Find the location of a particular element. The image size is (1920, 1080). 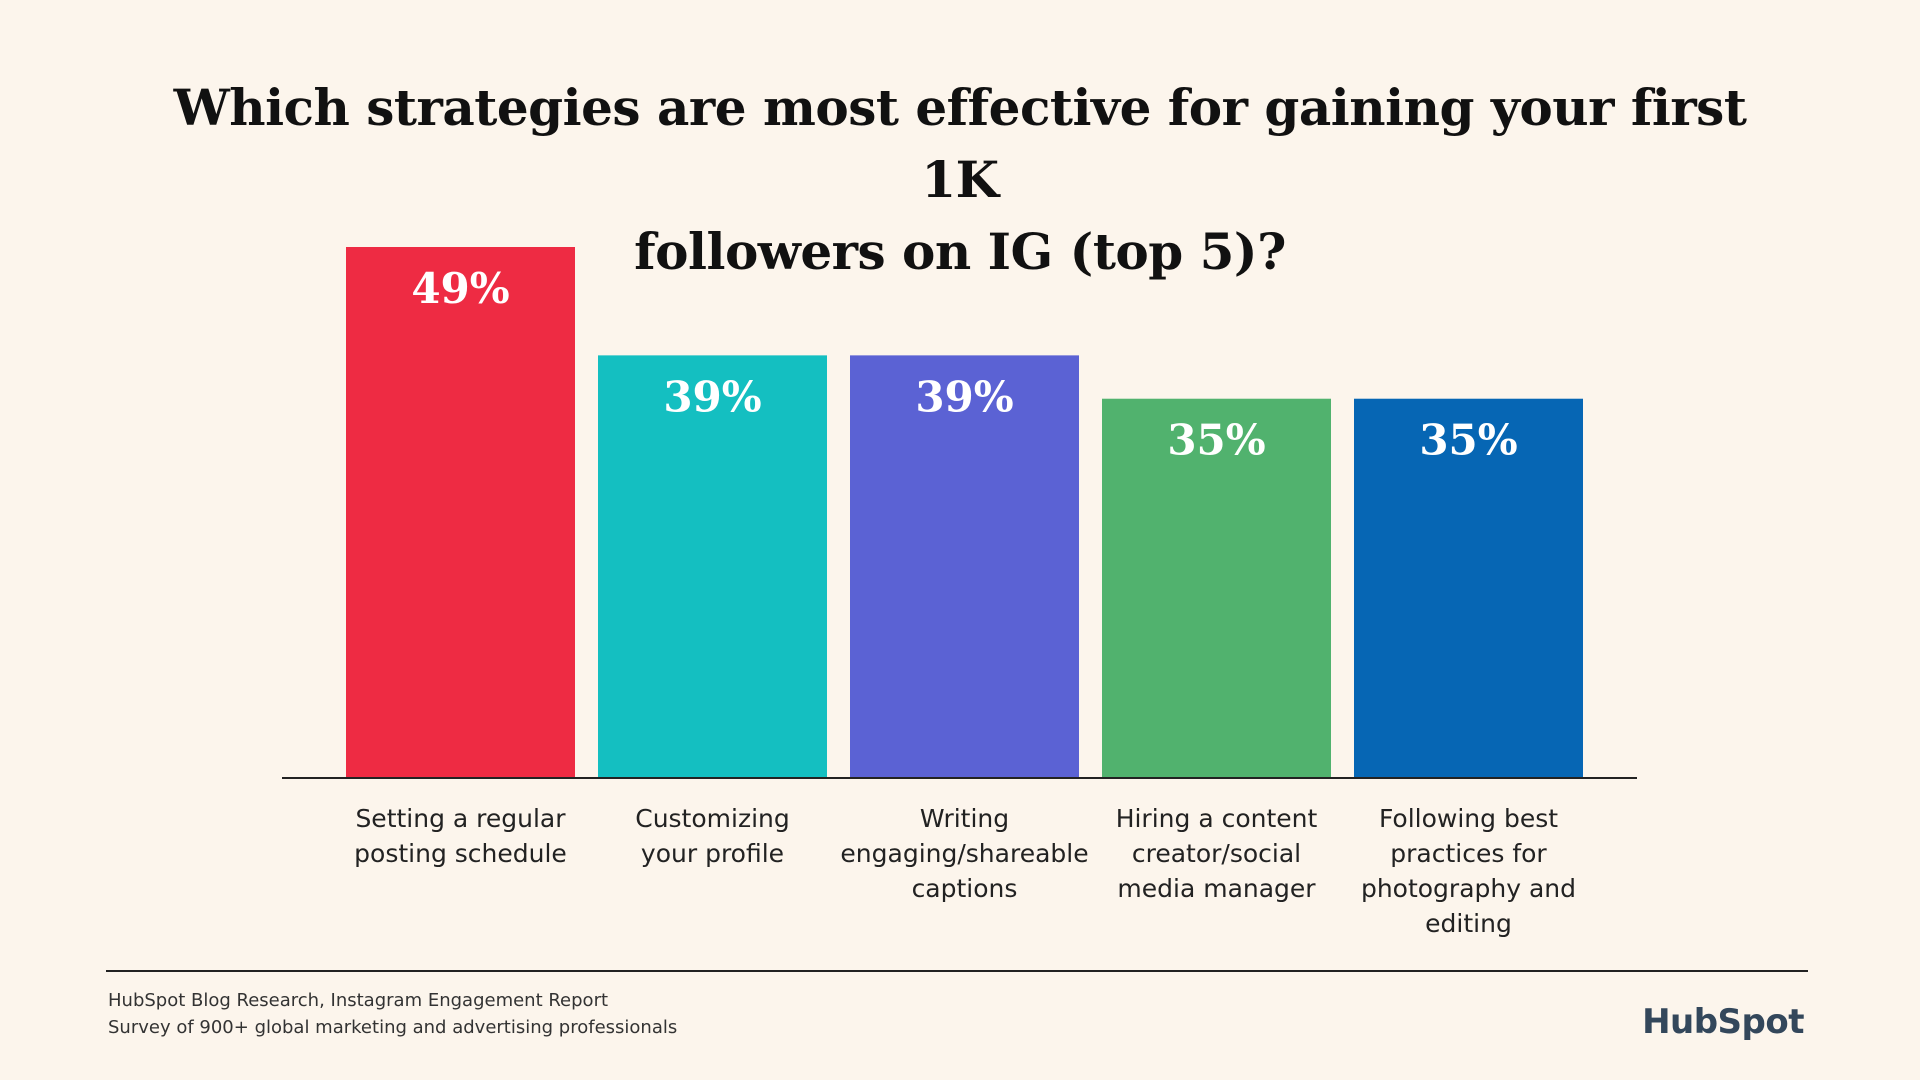

bar-value-label-1: 49% is located at coordinates (460, 288).